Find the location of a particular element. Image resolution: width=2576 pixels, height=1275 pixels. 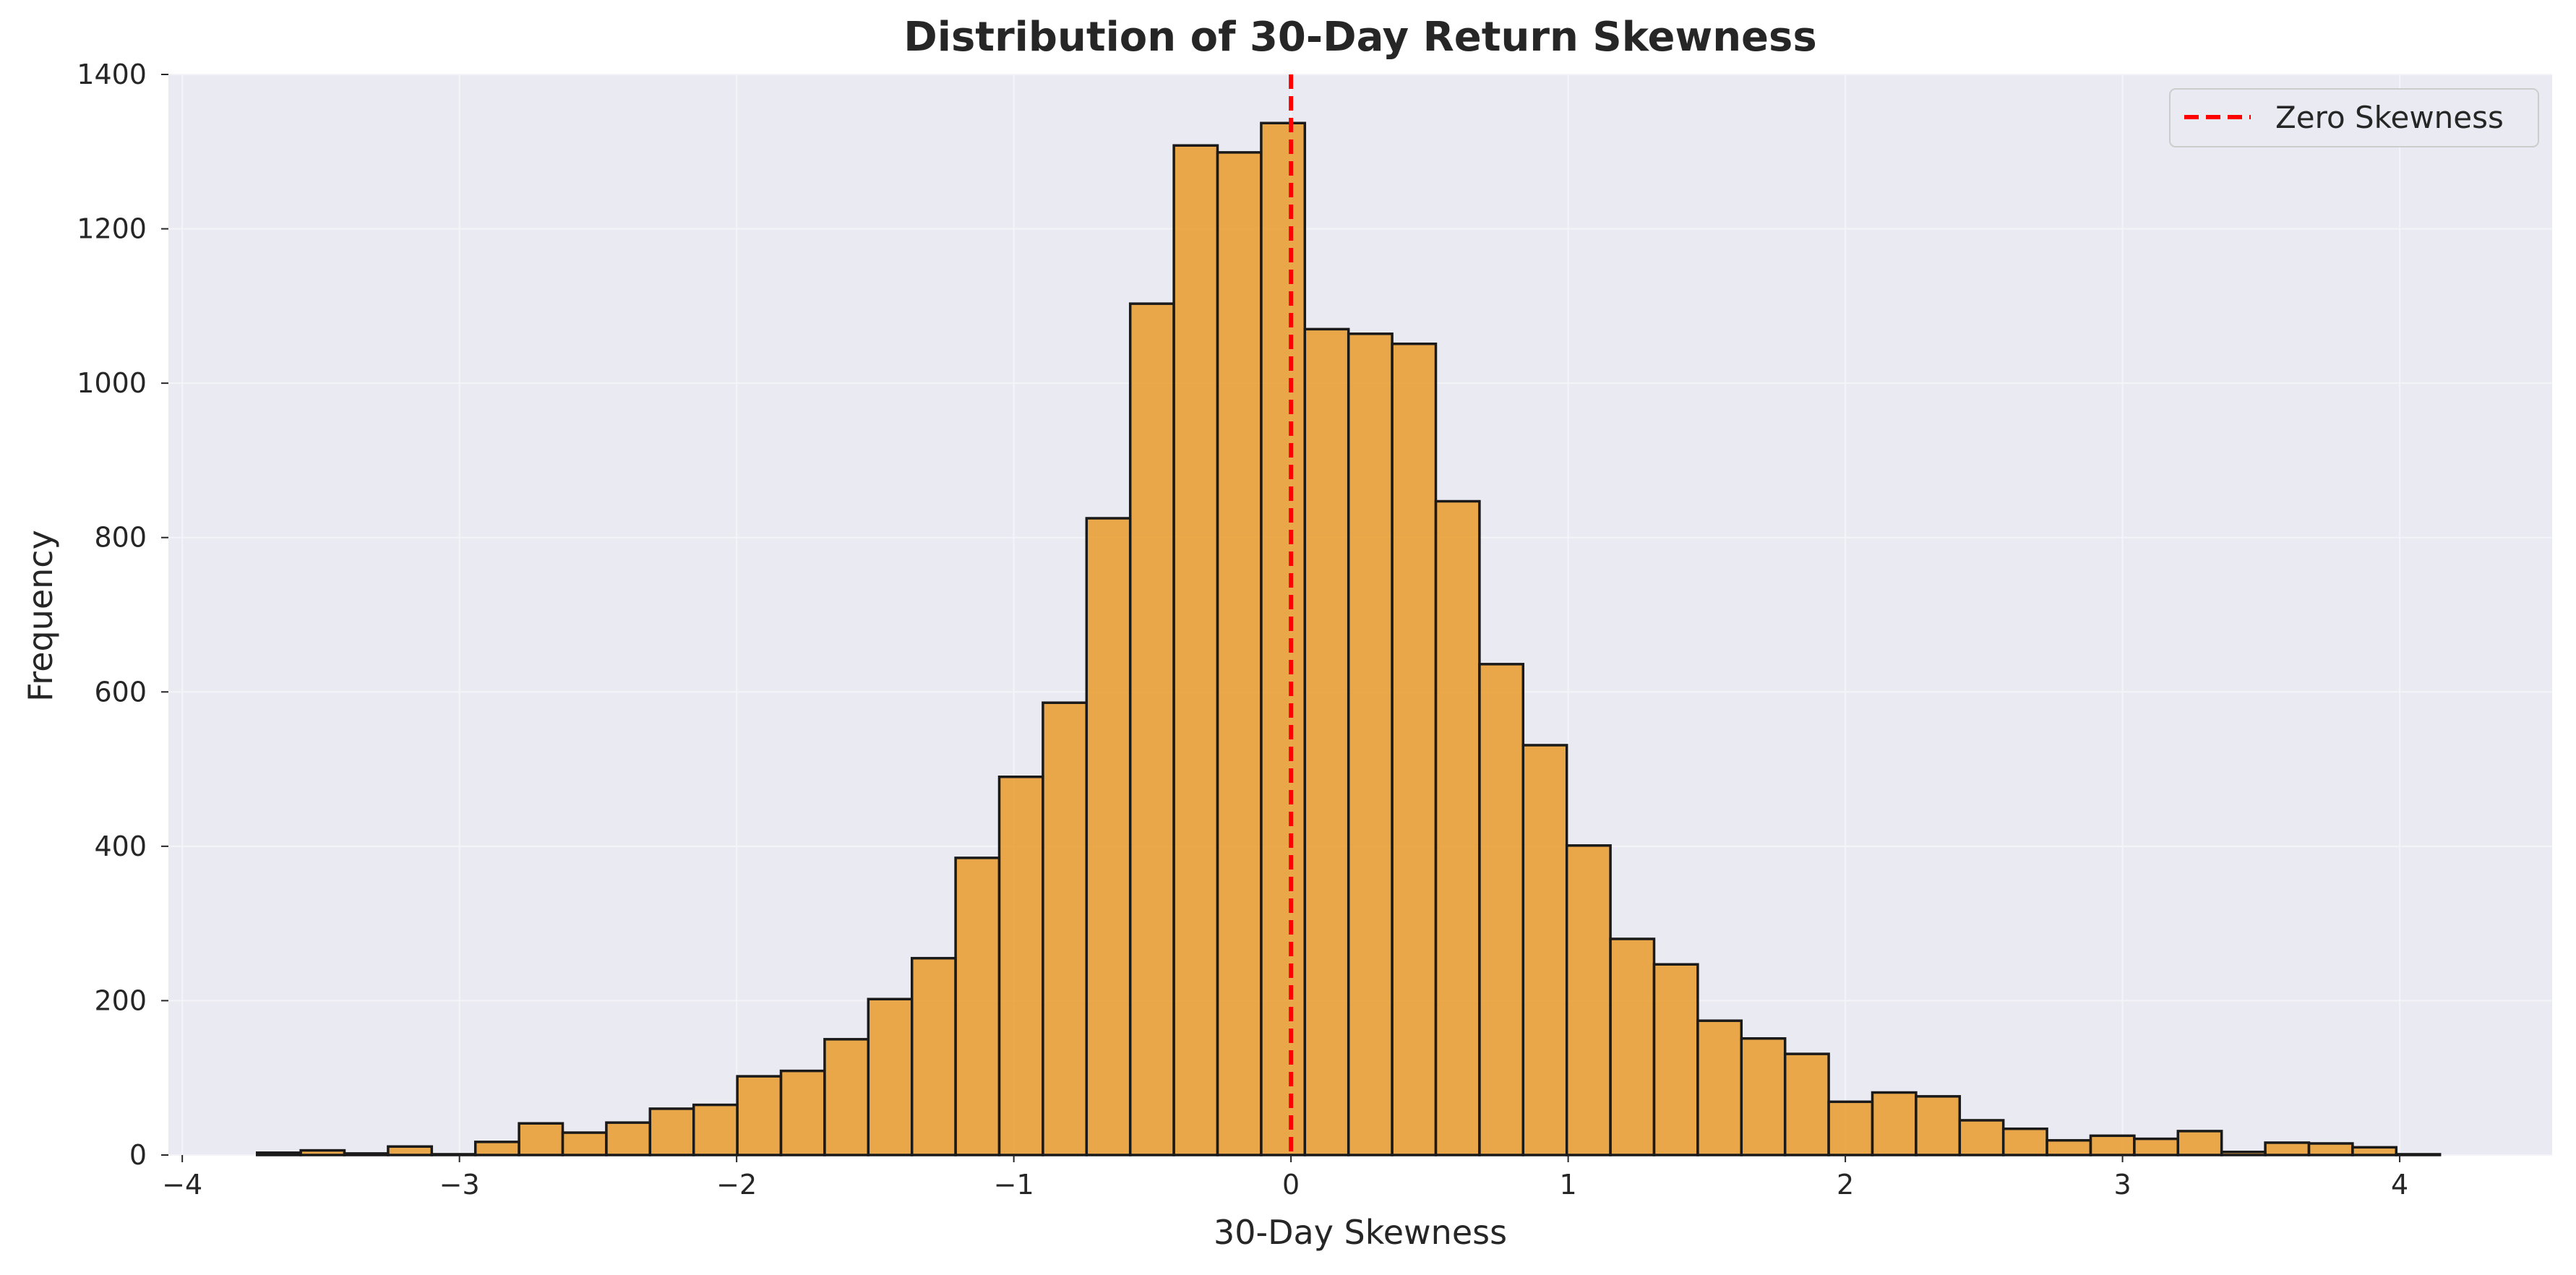

y-tick-label: 1000 is located at coordinates (112, 383).